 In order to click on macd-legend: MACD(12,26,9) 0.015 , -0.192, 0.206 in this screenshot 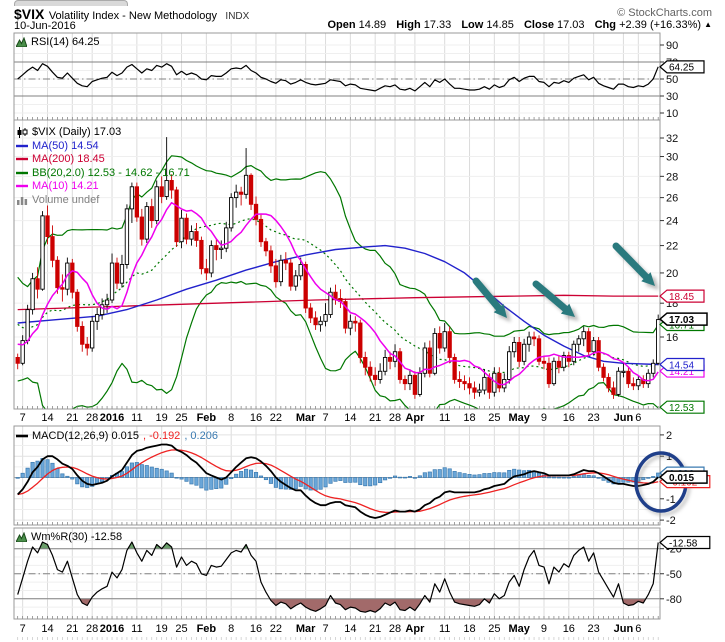, I will do `click(117, 436)`.